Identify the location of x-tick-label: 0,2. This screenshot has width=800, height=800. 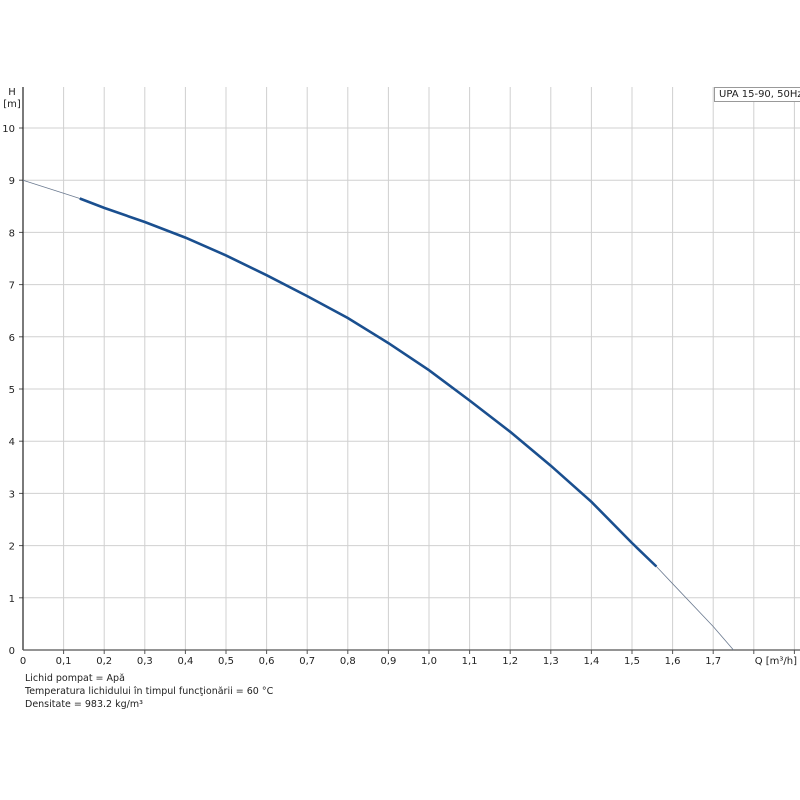
(104, 661).